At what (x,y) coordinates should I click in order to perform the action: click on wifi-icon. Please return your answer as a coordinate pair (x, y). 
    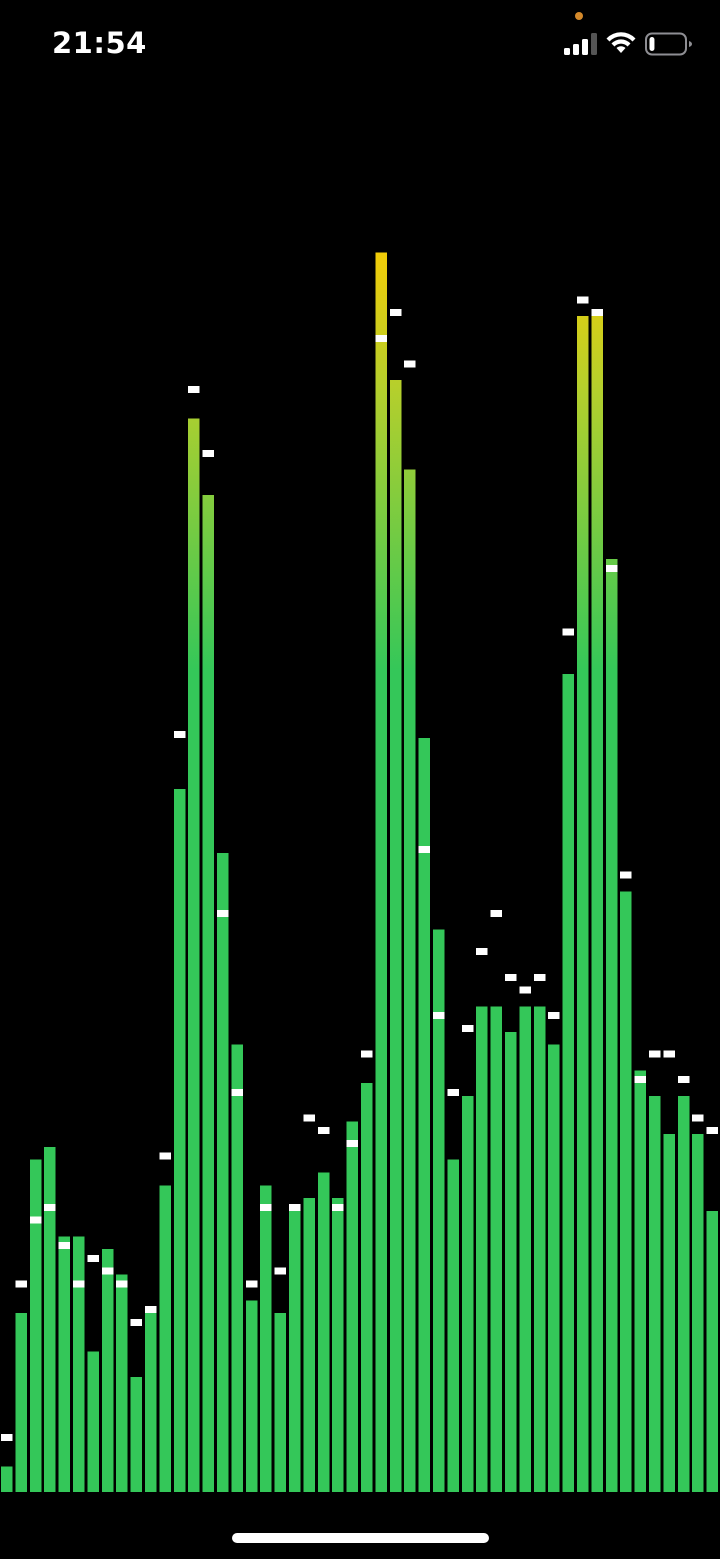
    Looking at the image, I should click on (621, 42).